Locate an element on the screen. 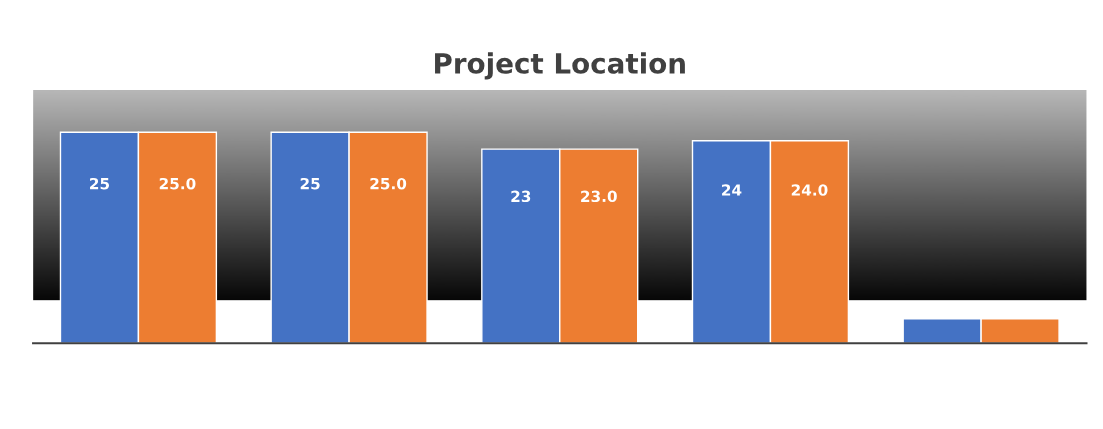  data-label: 23.0 is located at coordinates (599, 196).